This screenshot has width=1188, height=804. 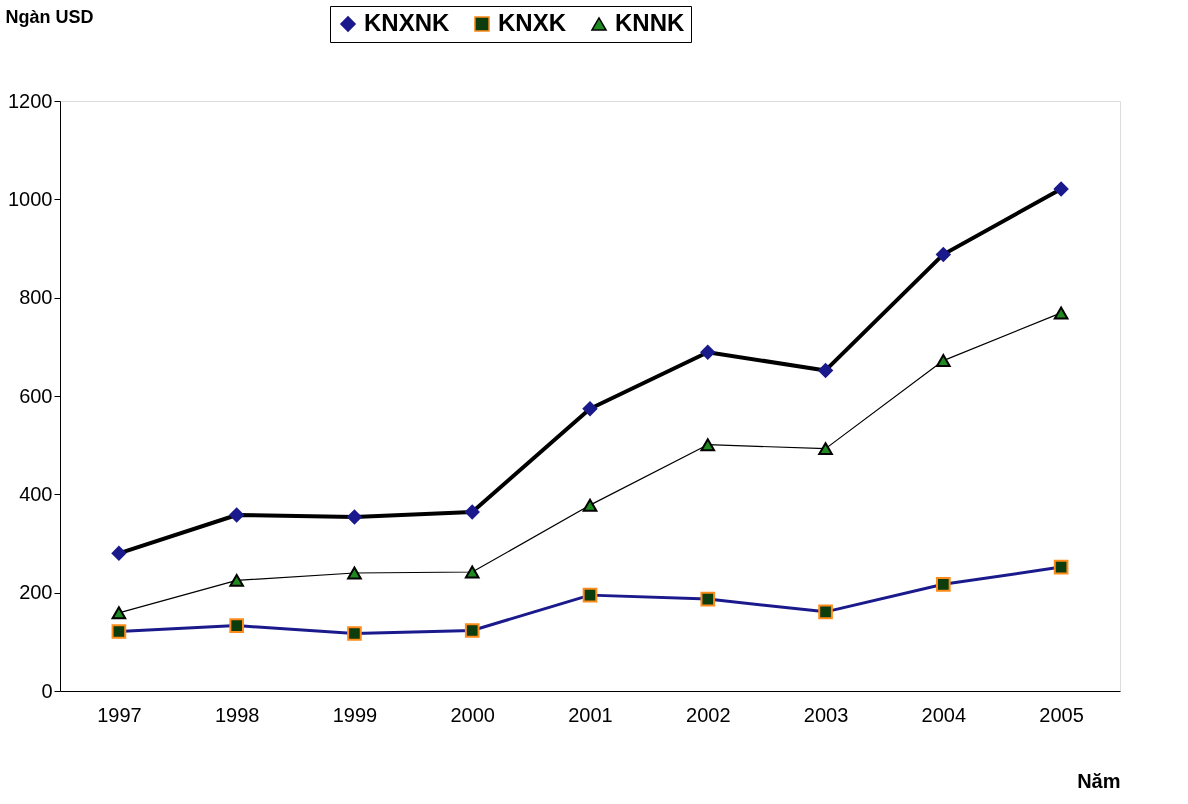 What do you see at coordinates (1061, 714) in the screenshot?
I see `x-tick-label: 2005` at bounding box center [1061, 714].